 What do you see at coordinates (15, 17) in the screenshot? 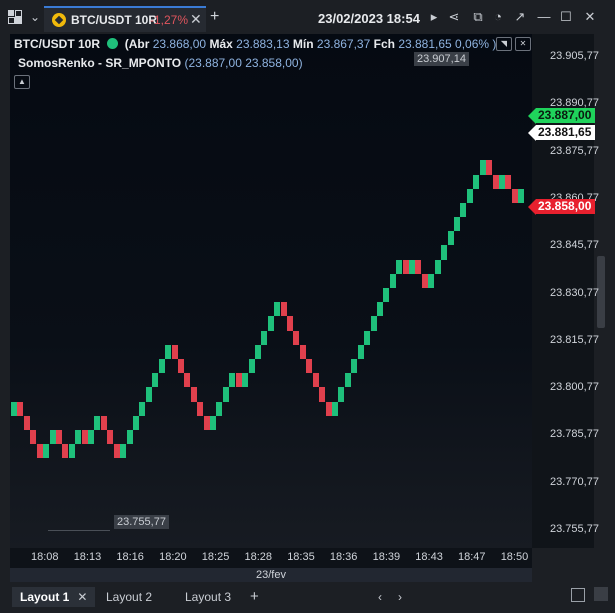
I see `window-icon` at bounding box center [15, 17].